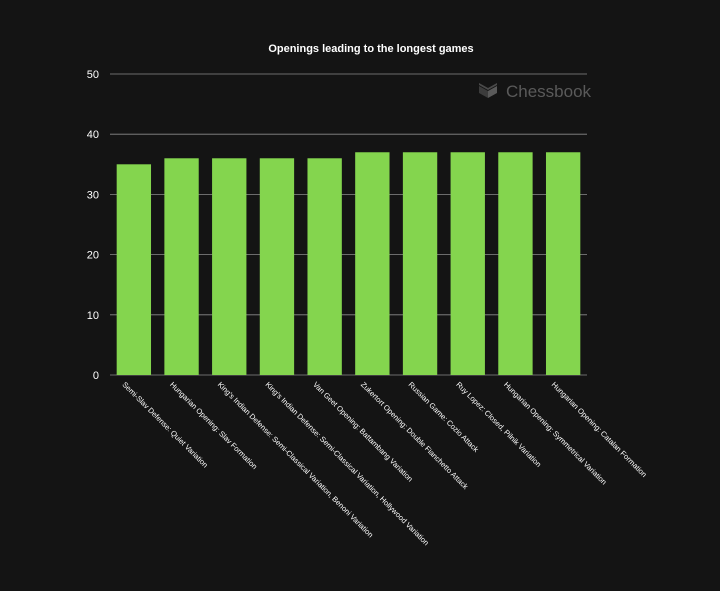 This screenshot has width=720, height=591. Describe the element at coordinates (549, 91) in the screenshot. I see `watermark-text: Chessbook` at that location.